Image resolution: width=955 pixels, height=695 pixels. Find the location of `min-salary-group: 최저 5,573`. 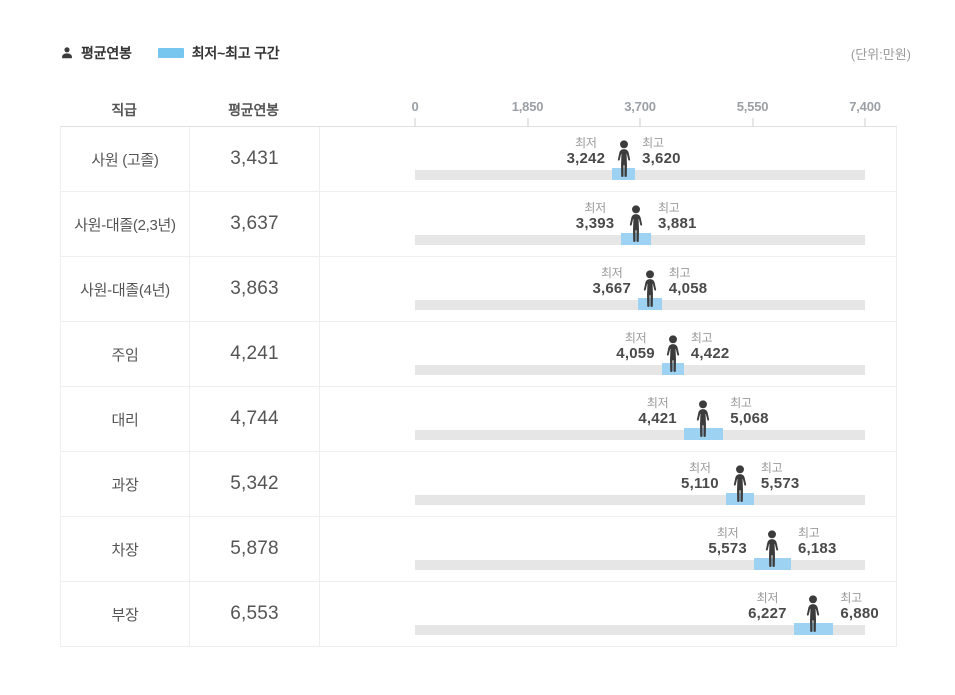

min-salary-group: 최저 5,573 is located at coordinates (727, 542).